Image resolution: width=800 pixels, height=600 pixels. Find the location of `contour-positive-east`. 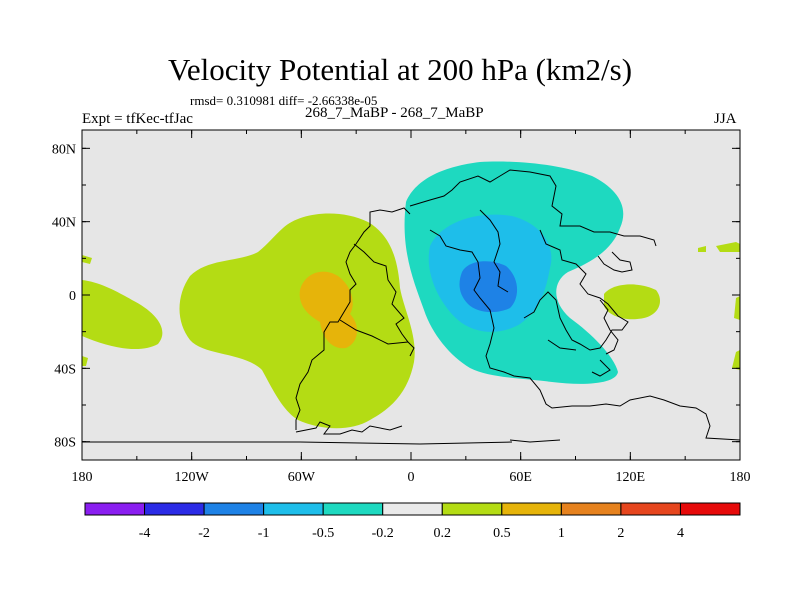

contour-positive-east is located at coordinates (632, 302).